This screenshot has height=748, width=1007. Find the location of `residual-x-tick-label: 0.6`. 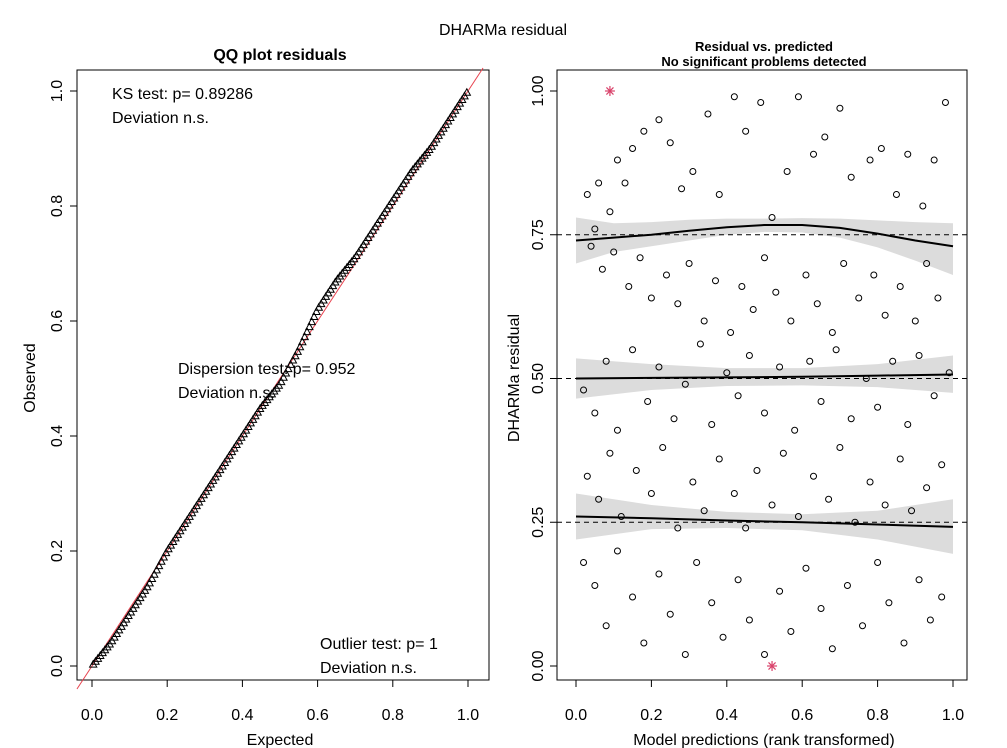

residual-x-tick-label: 0.6 is located at coordinates (802, 715).